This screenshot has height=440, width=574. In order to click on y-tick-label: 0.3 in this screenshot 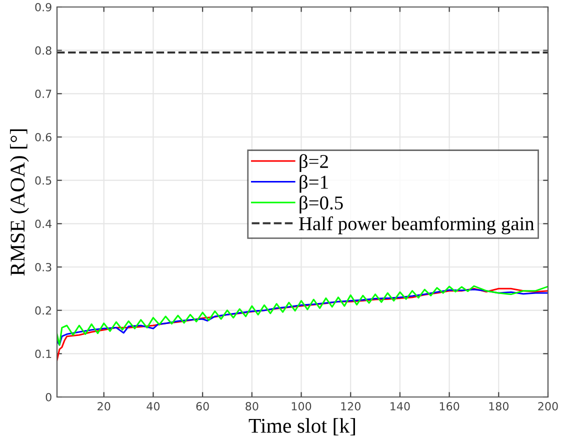, I will do `click(43, 267)`.